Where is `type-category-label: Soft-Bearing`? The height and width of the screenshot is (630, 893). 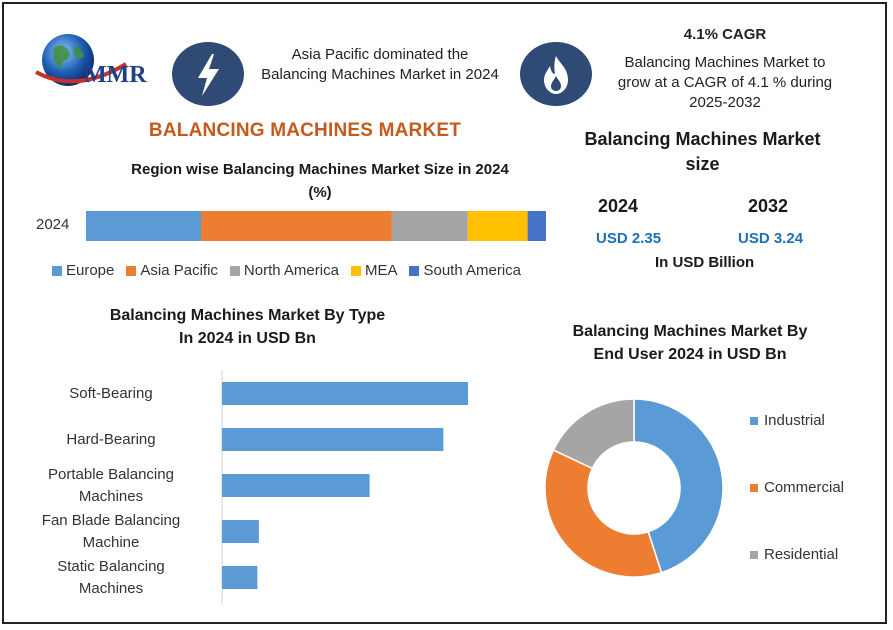 type-category-label: Soft-Bearing is located at coordinates (111, 394).